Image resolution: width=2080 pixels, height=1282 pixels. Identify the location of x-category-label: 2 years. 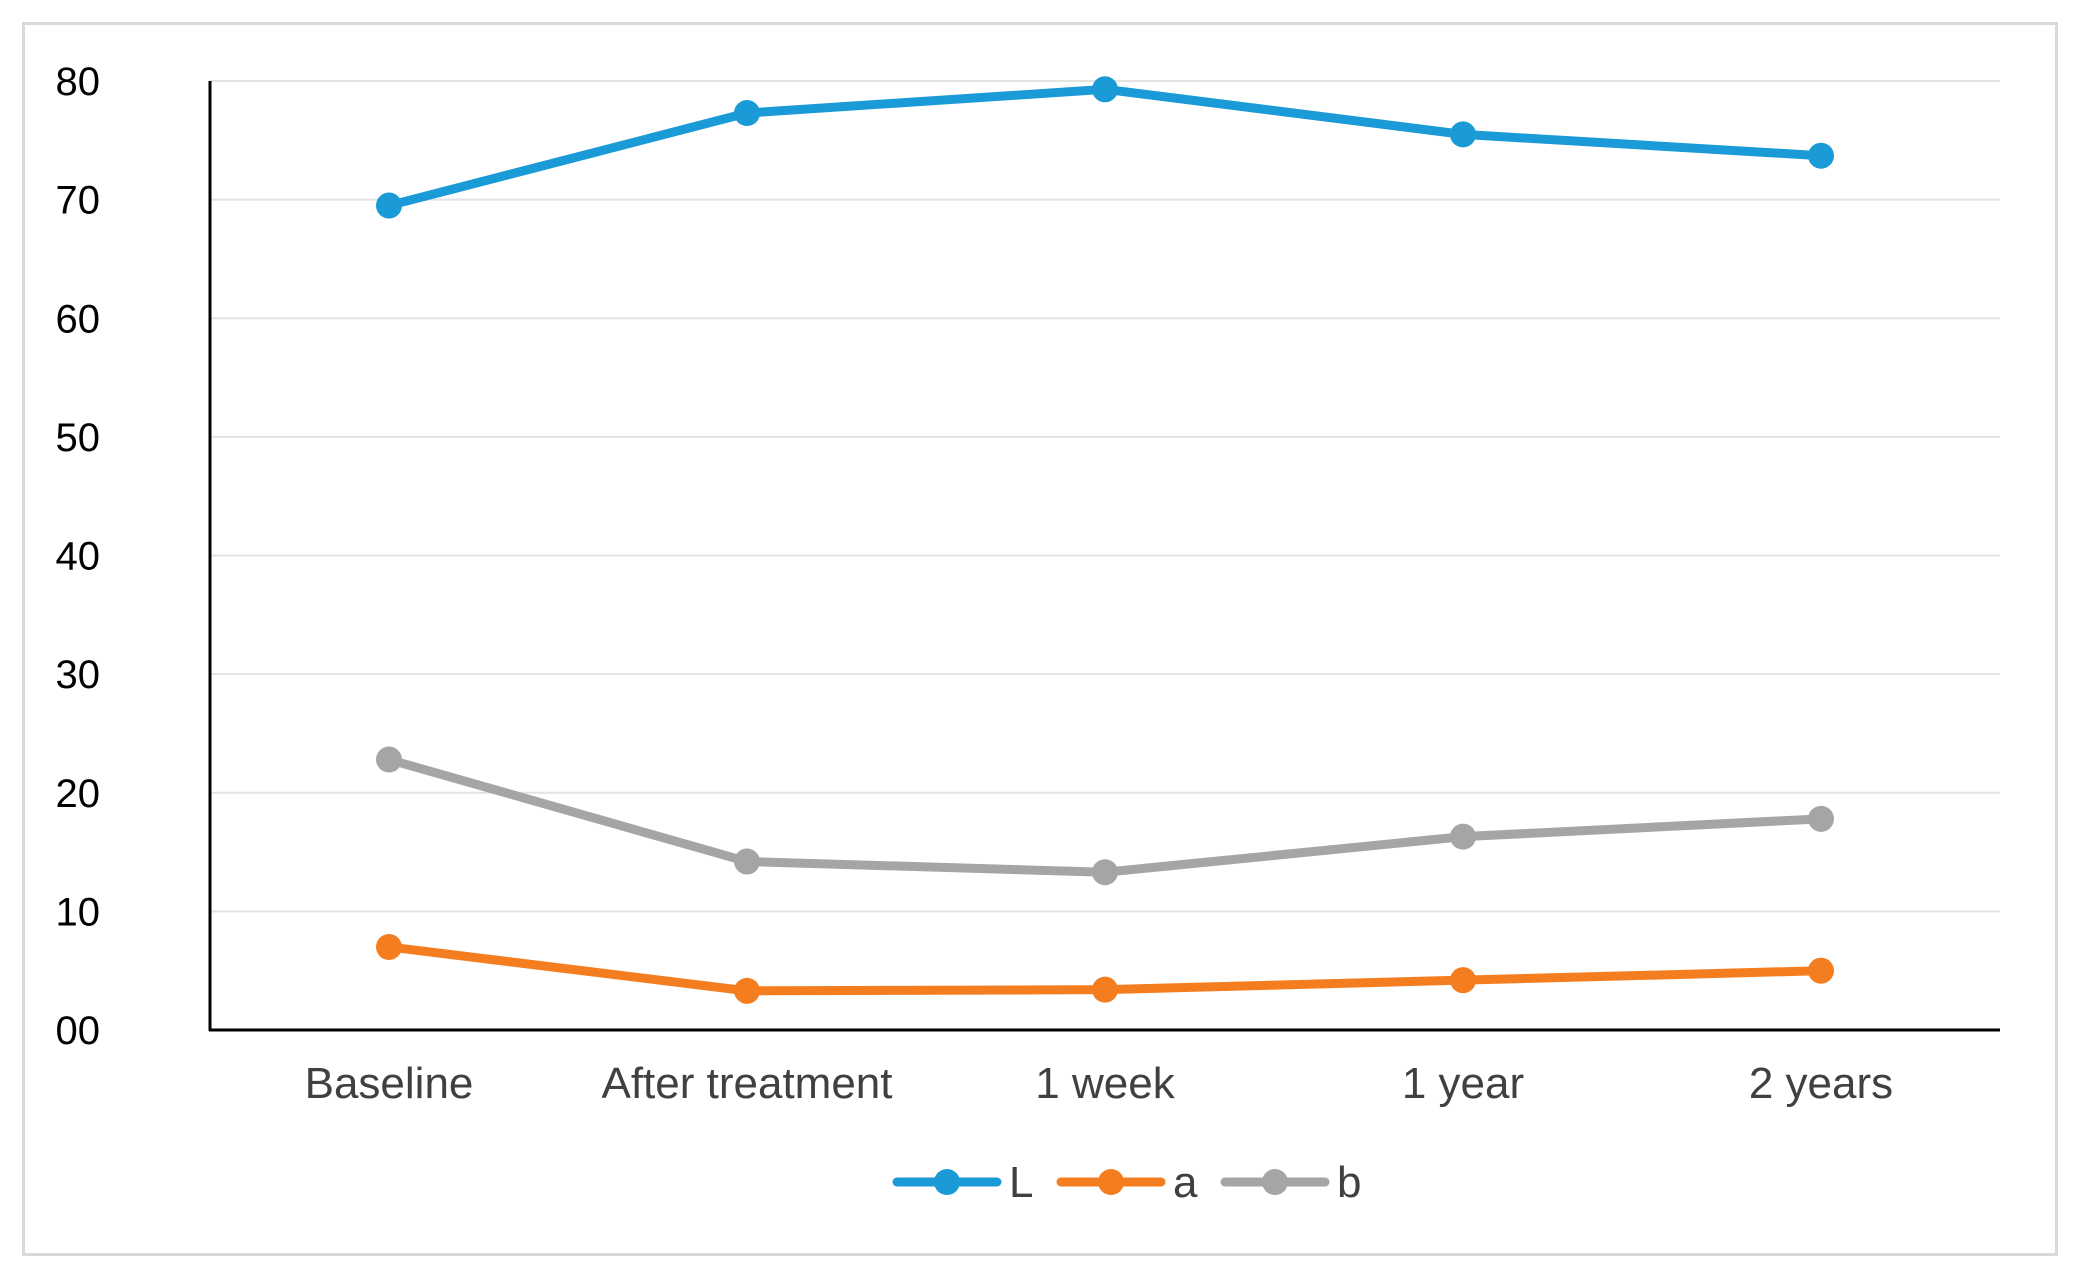
(1821, 1083).